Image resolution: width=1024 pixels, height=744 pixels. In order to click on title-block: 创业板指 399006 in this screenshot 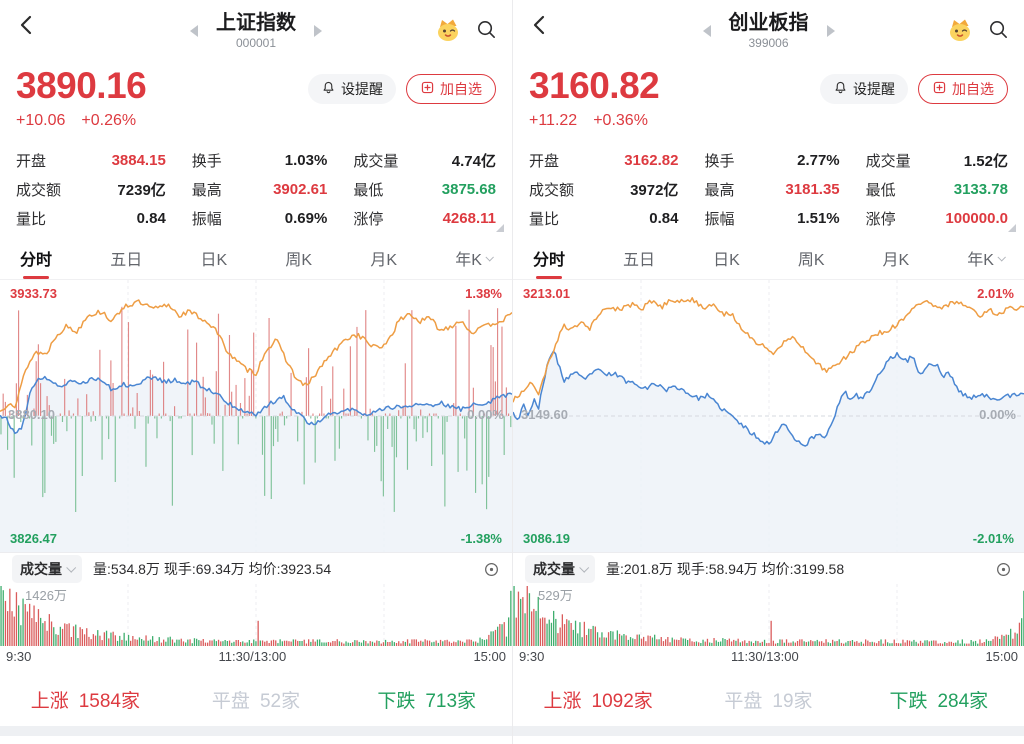, I will do `click(769, 30)`.